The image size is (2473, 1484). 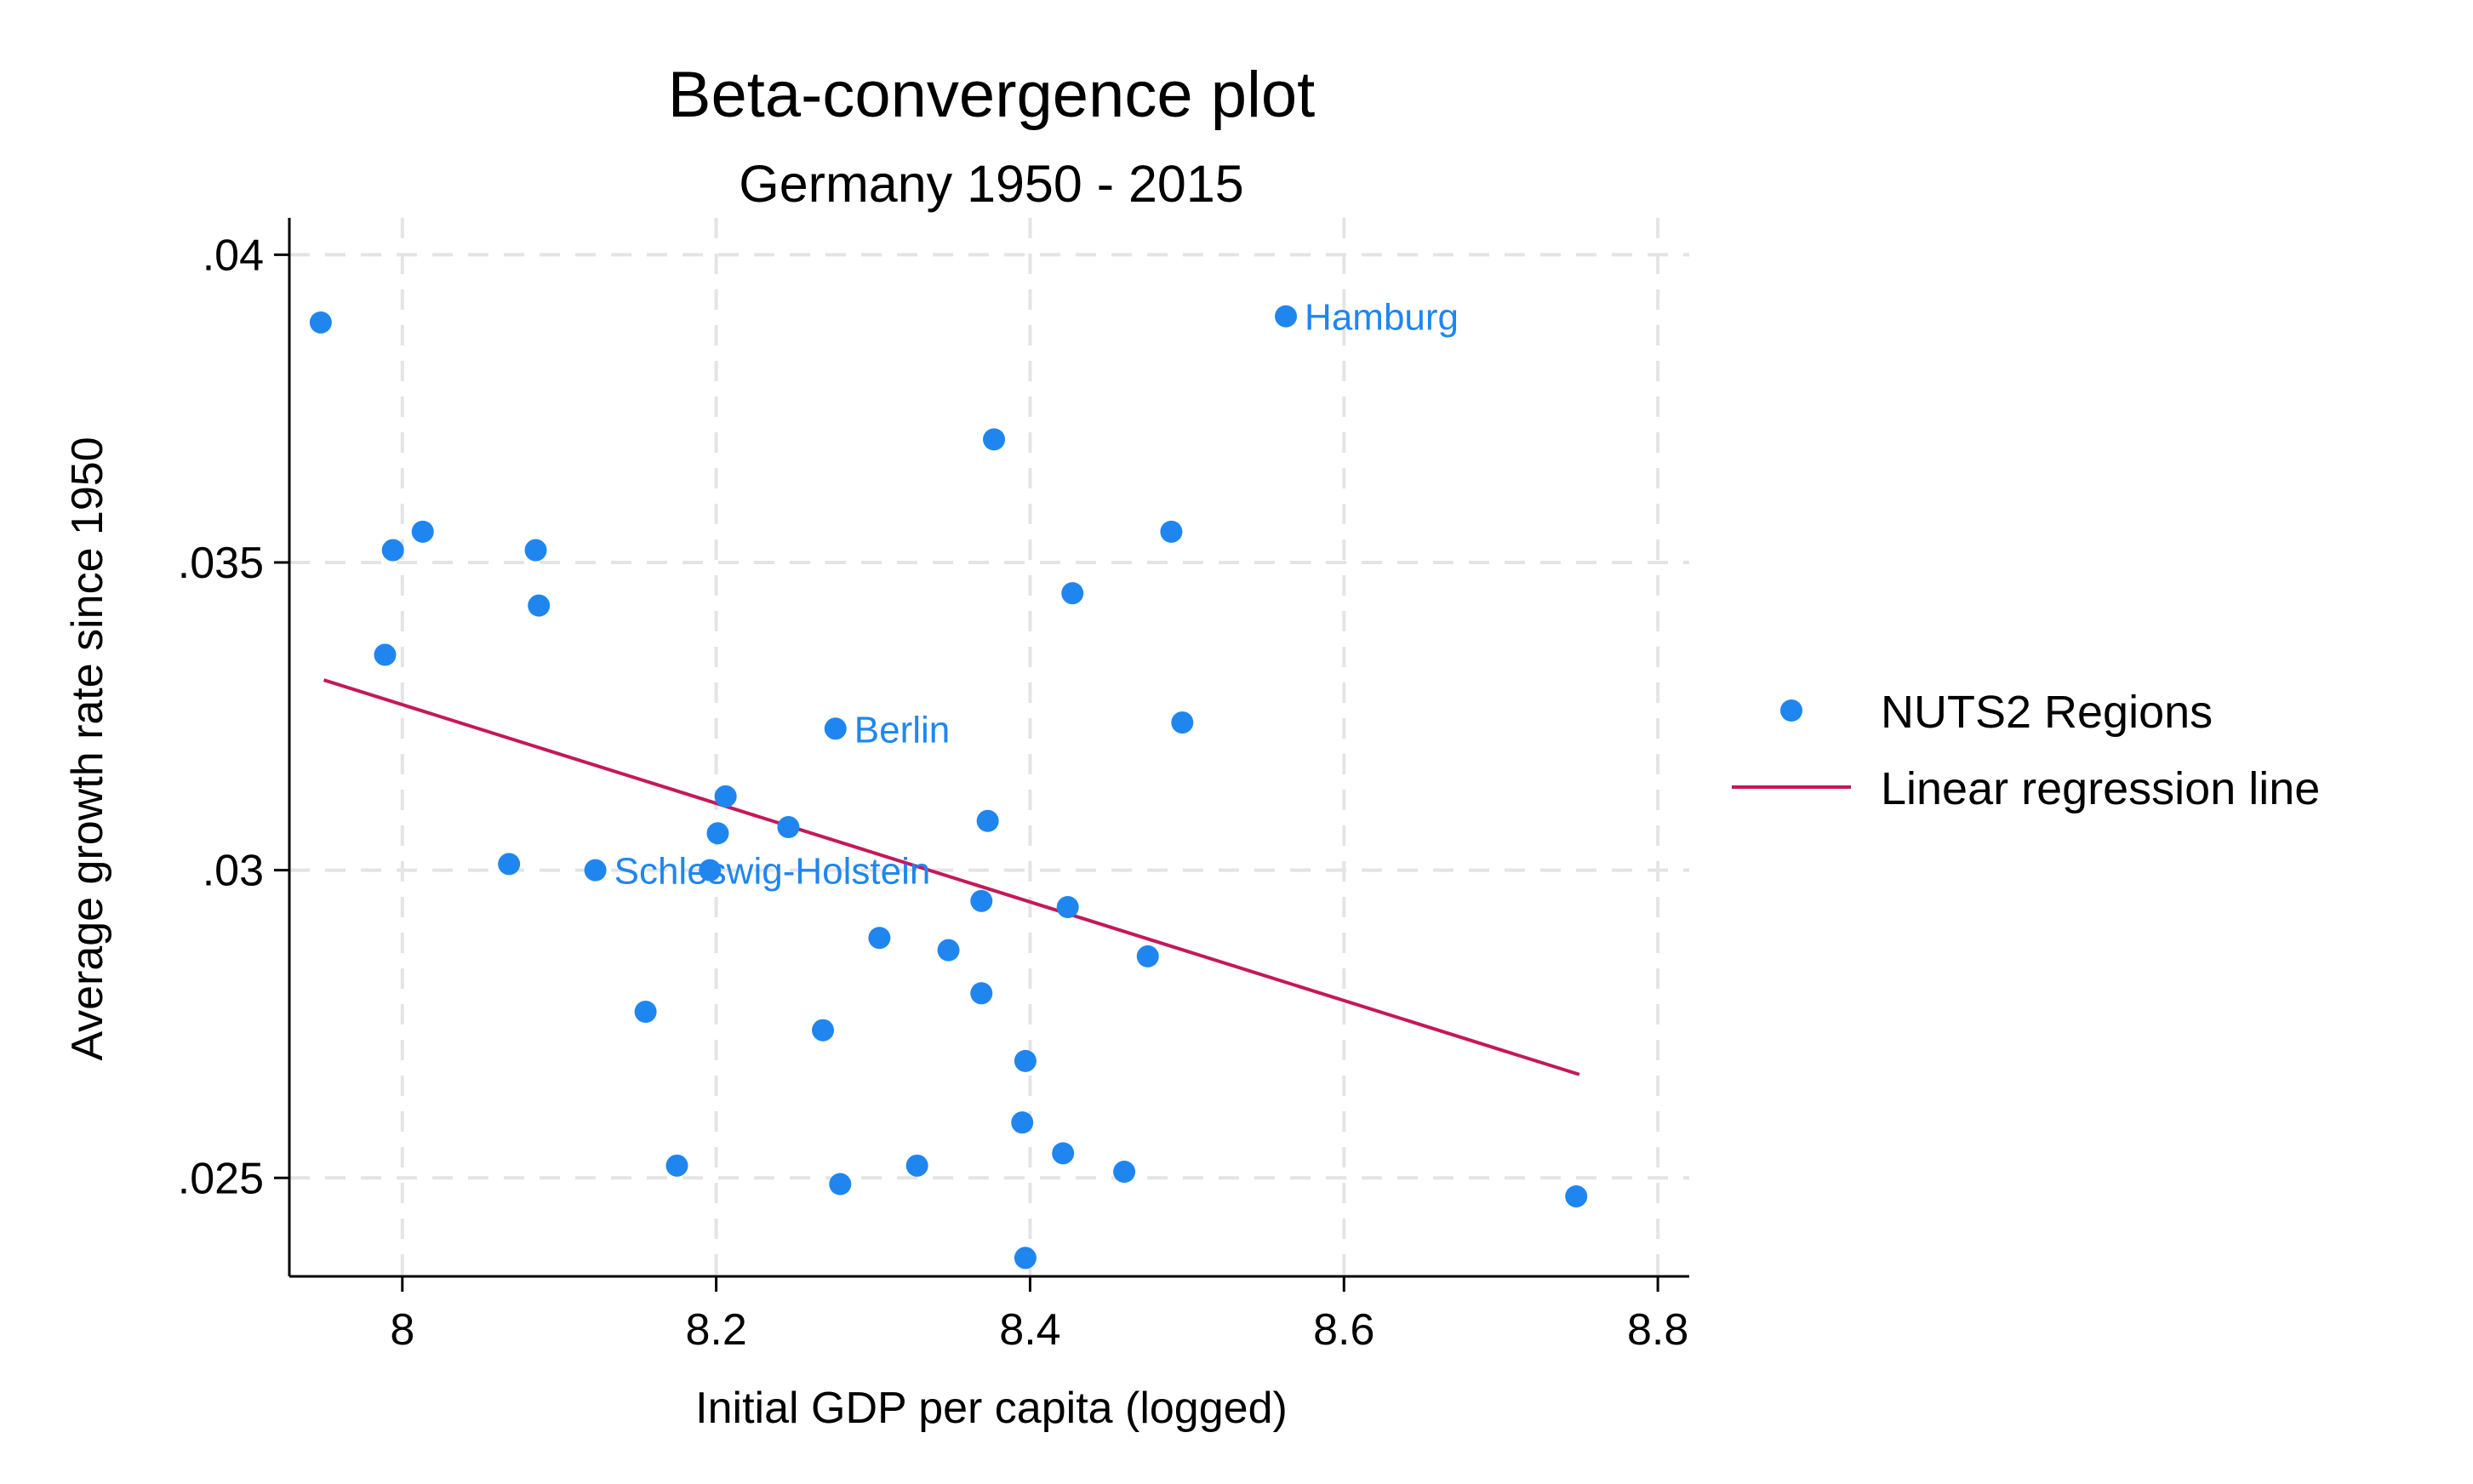 I want to click on x-tick-label-3: 8.6, so click(x=1343, y=1330).